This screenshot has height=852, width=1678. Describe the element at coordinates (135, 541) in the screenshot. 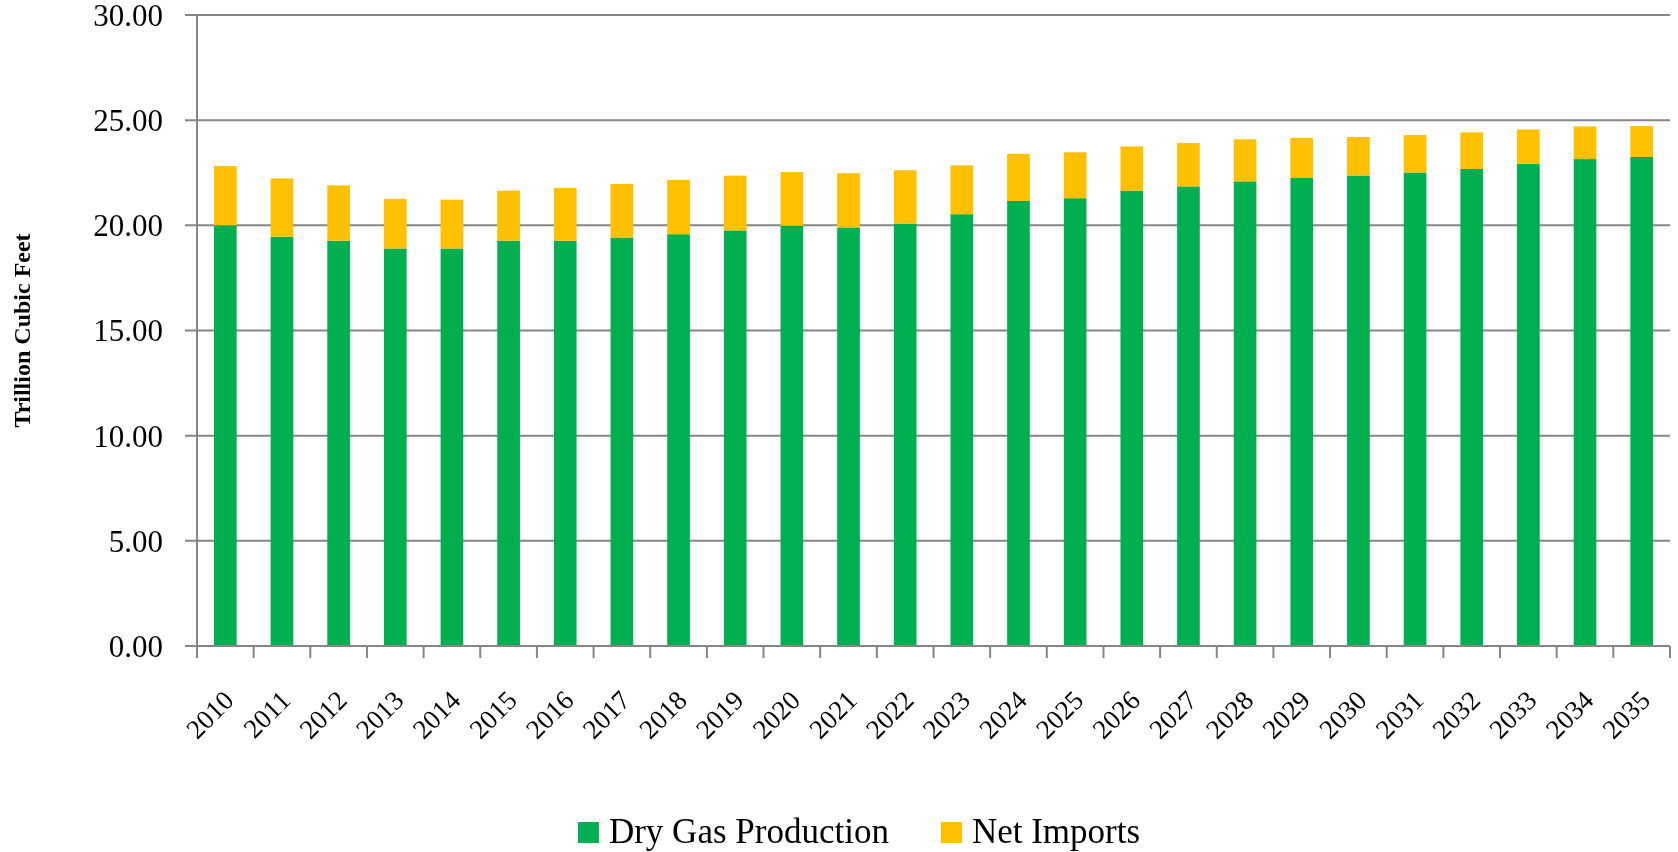

I see `y-tick-label: 5.00` at that location.